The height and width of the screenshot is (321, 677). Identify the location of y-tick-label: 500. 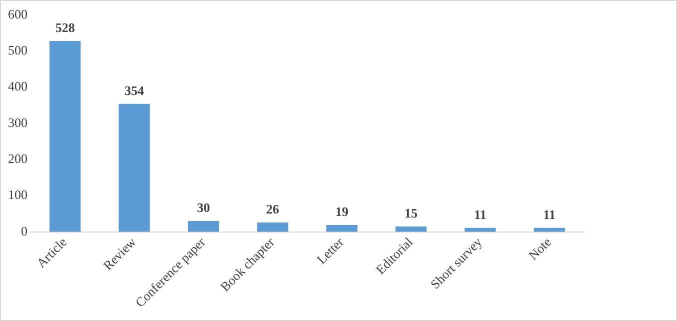
(18, 50).